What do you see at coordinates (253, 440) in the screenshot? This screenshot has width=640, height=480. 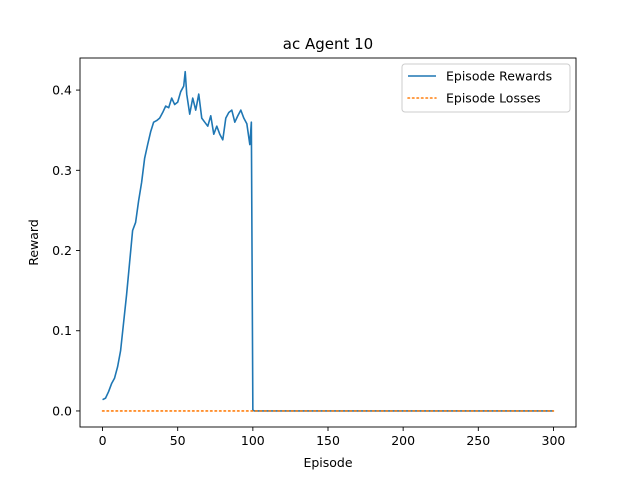 I see `x-tick-label: 100` at bounding box center [253, 440].